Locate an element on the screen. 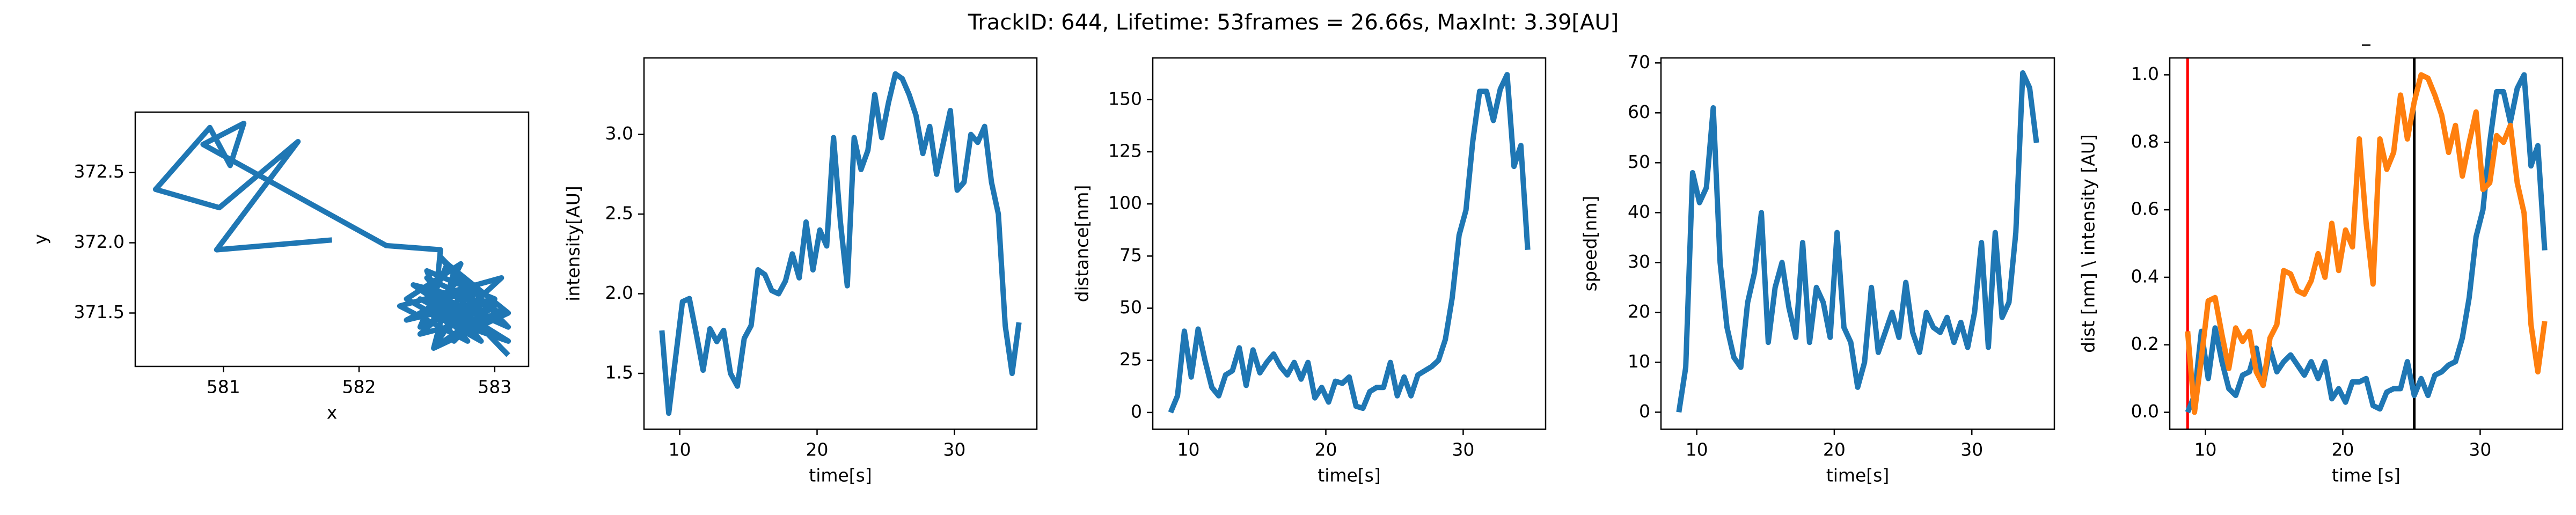 The height and width of the screenshot is (515, 2576). y-tick-label: 150 is located at coordinates (1125, 99).